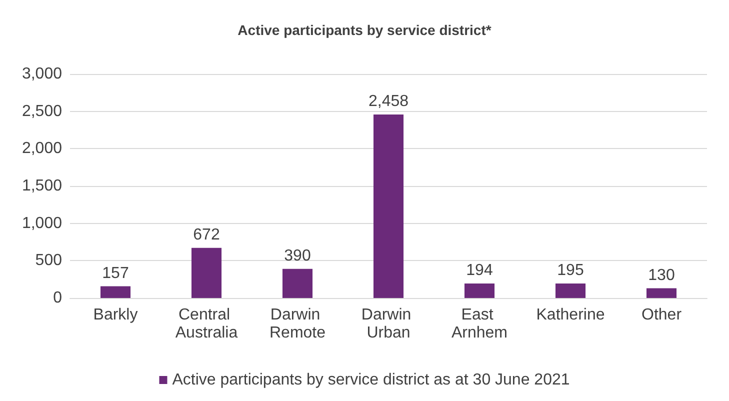 The image size is (729, 401). What do you see at coordinates (48, 261) in the screenshot?
I see `y-tick-label: 500` at bounding box center [48, 261].